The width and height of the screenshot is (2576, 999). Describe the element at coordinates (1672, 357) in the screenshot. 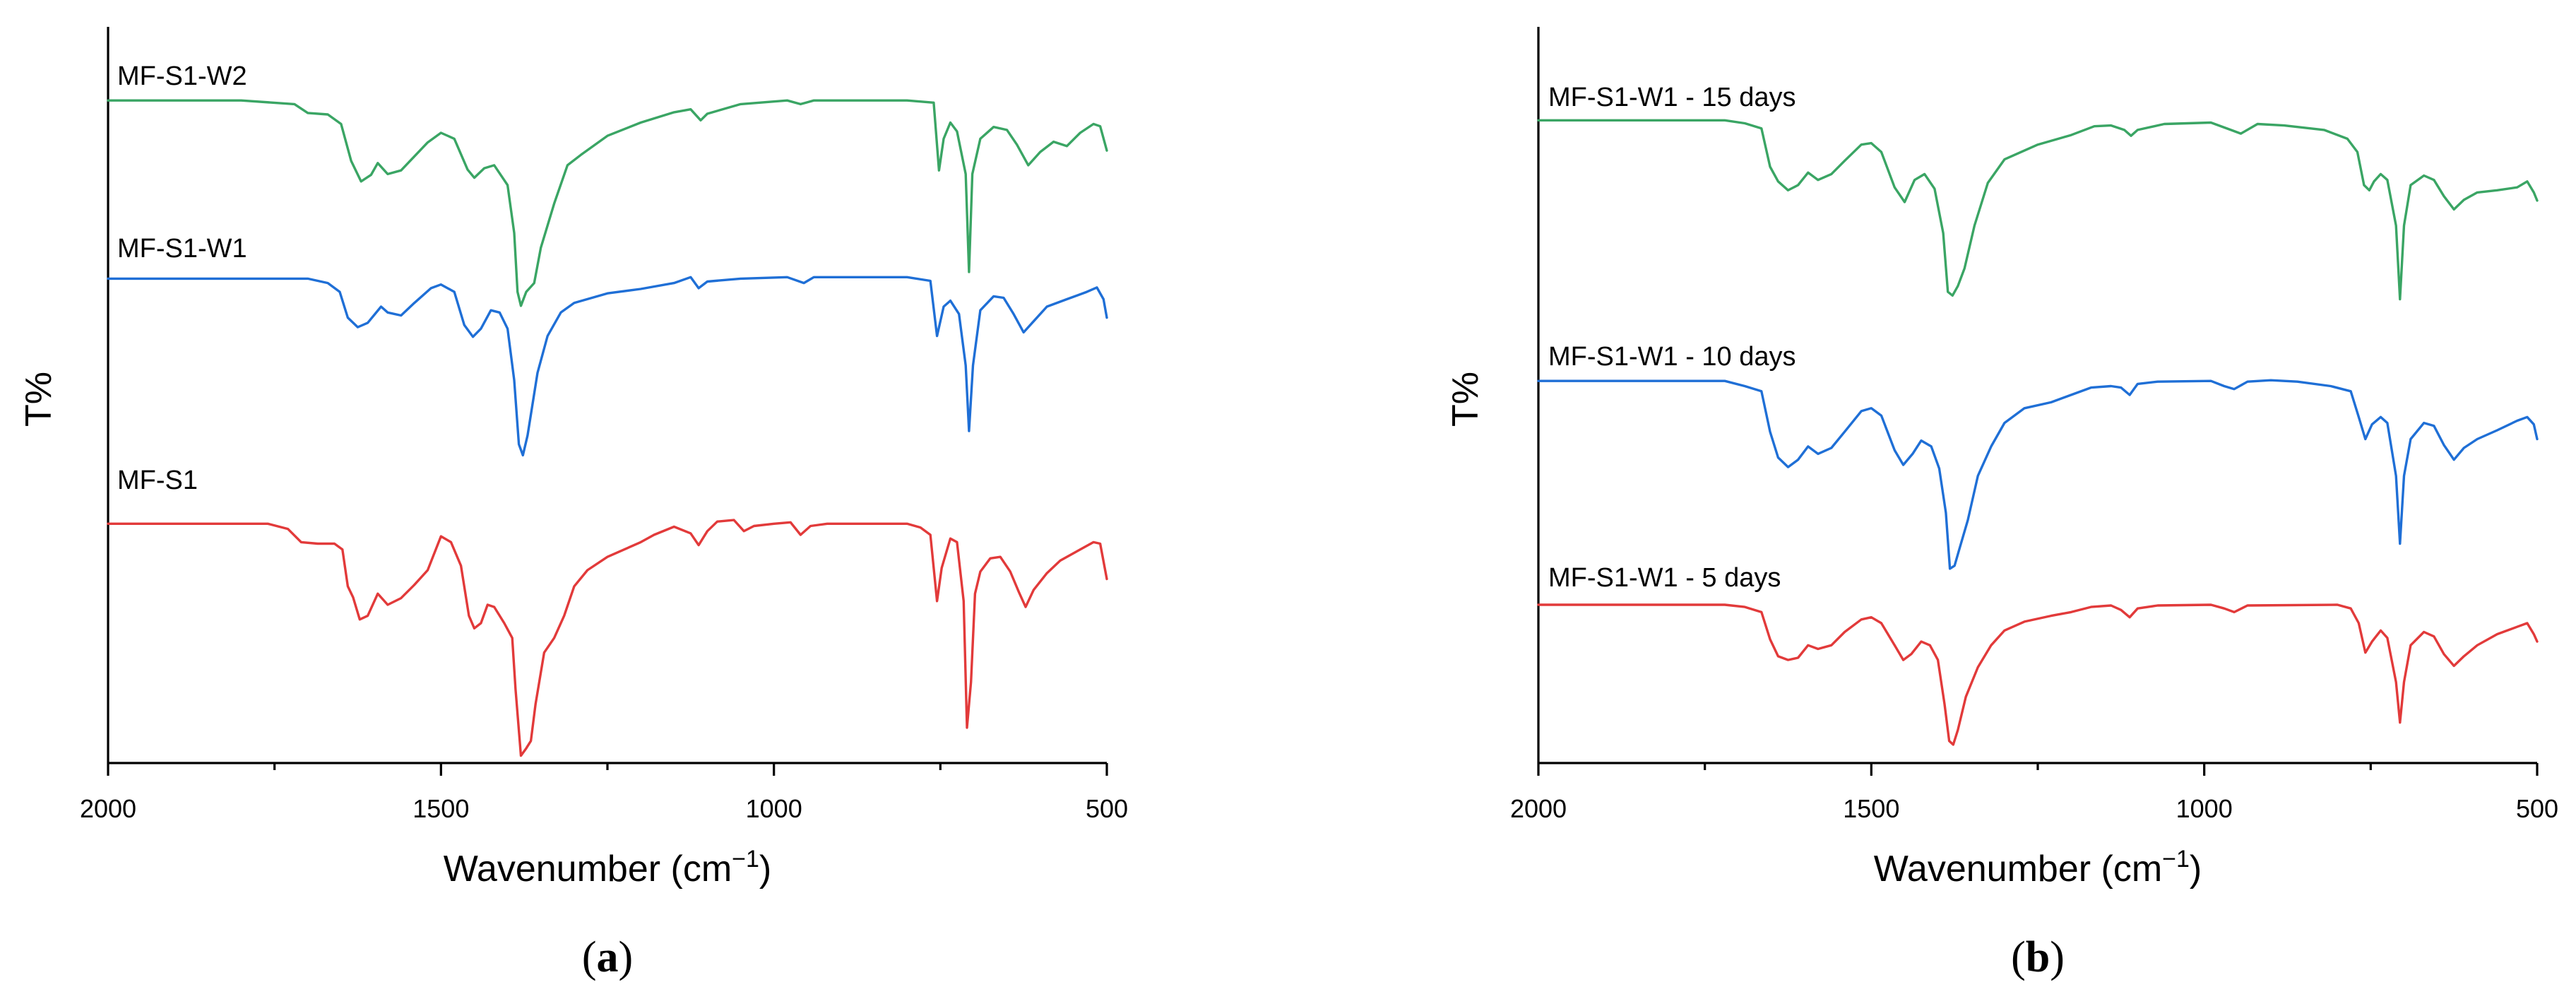

I see `panel-b-label-10-days: MF-S1-W1 - 10 days` at that location.